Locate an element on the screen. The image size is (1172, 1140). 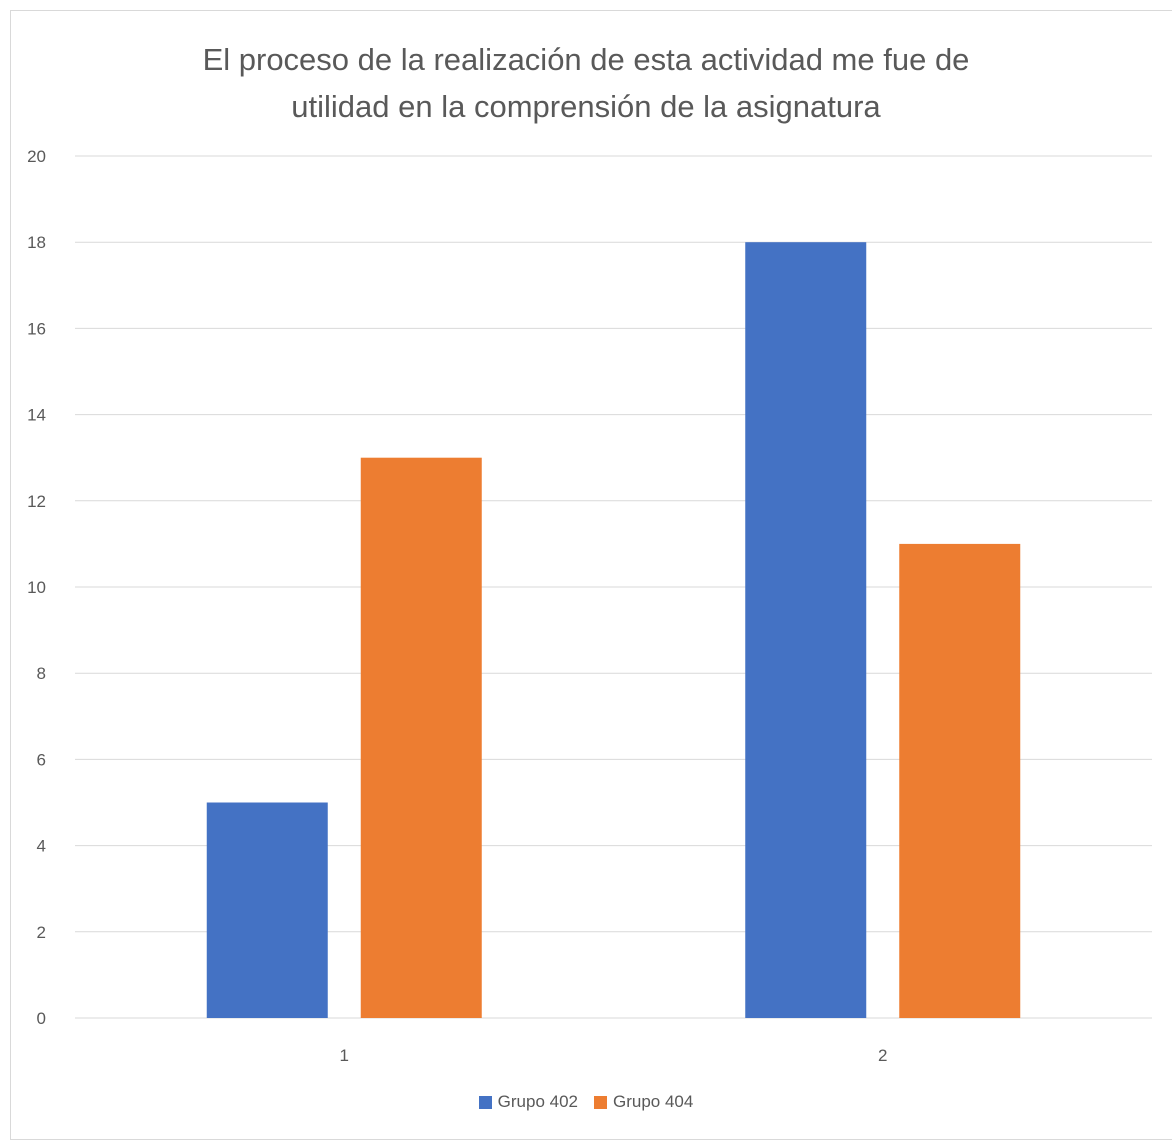
y-tick-label: 12 is located at coordinates (36, 501).